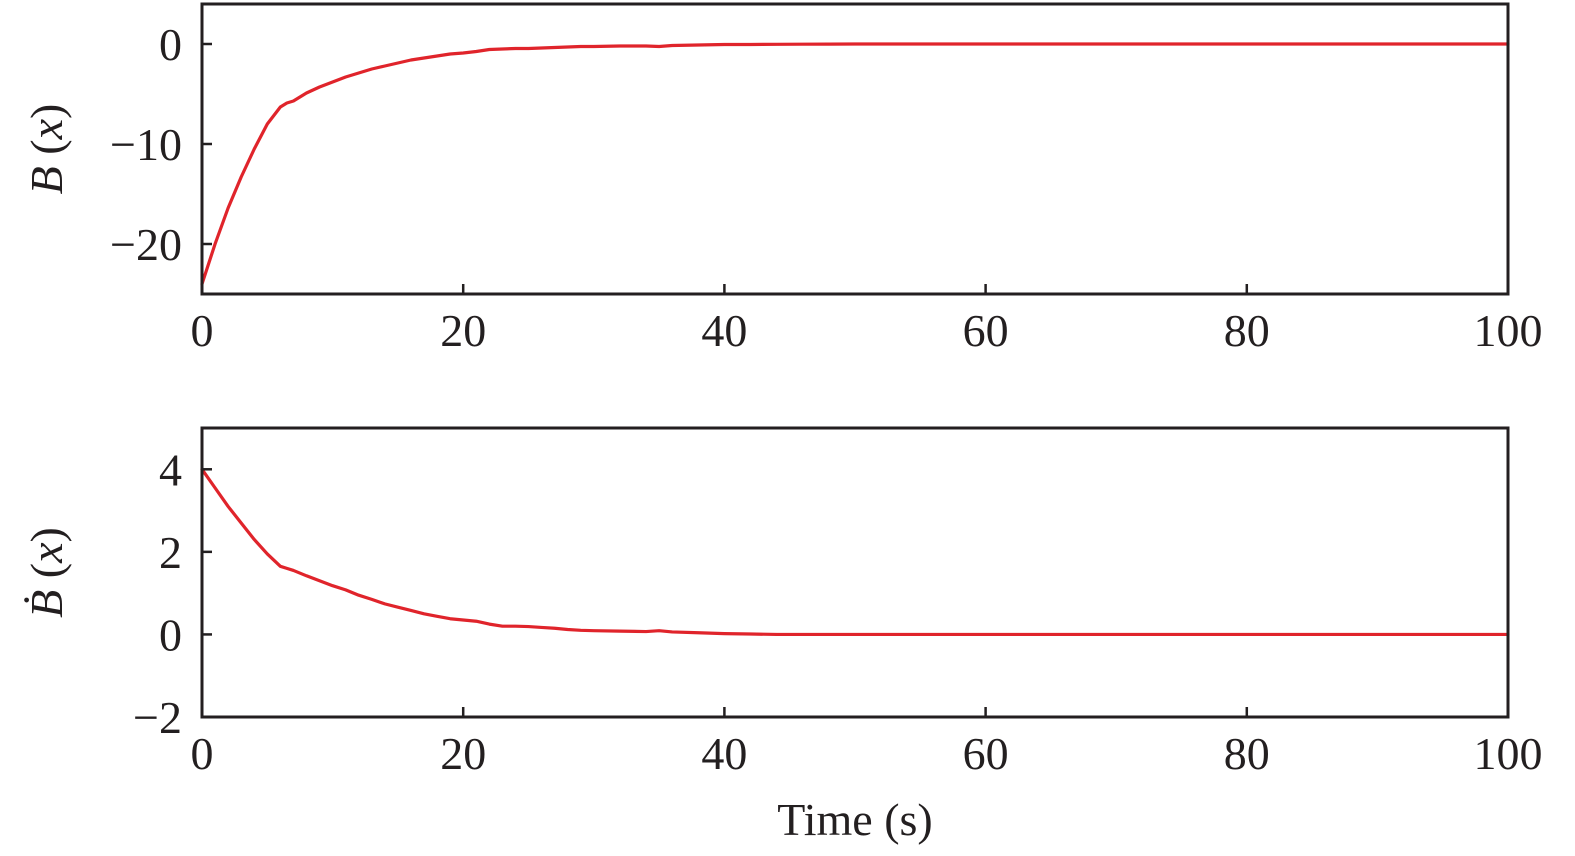  I want to click on y-axis-label: B (x), so click(46, 149).